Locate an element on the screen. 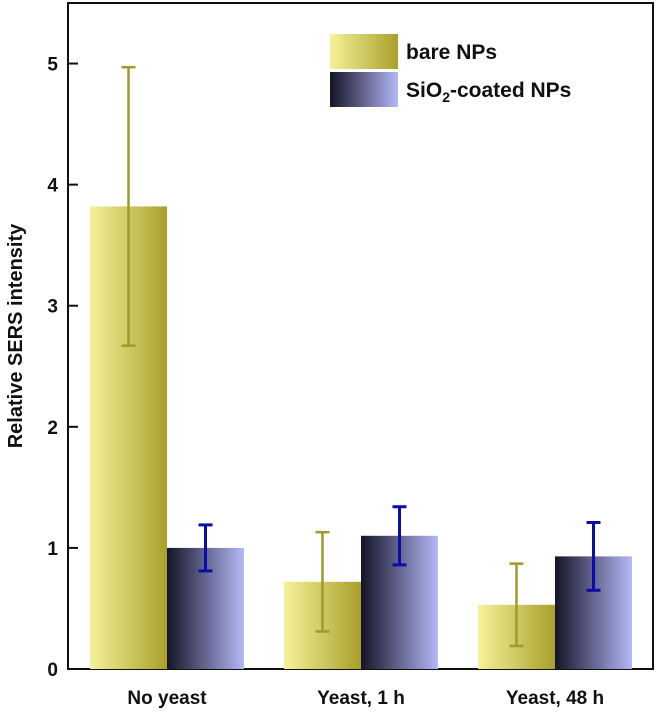  legend-label-bare-nps: bare NPs is located at coordinates (451, 52).